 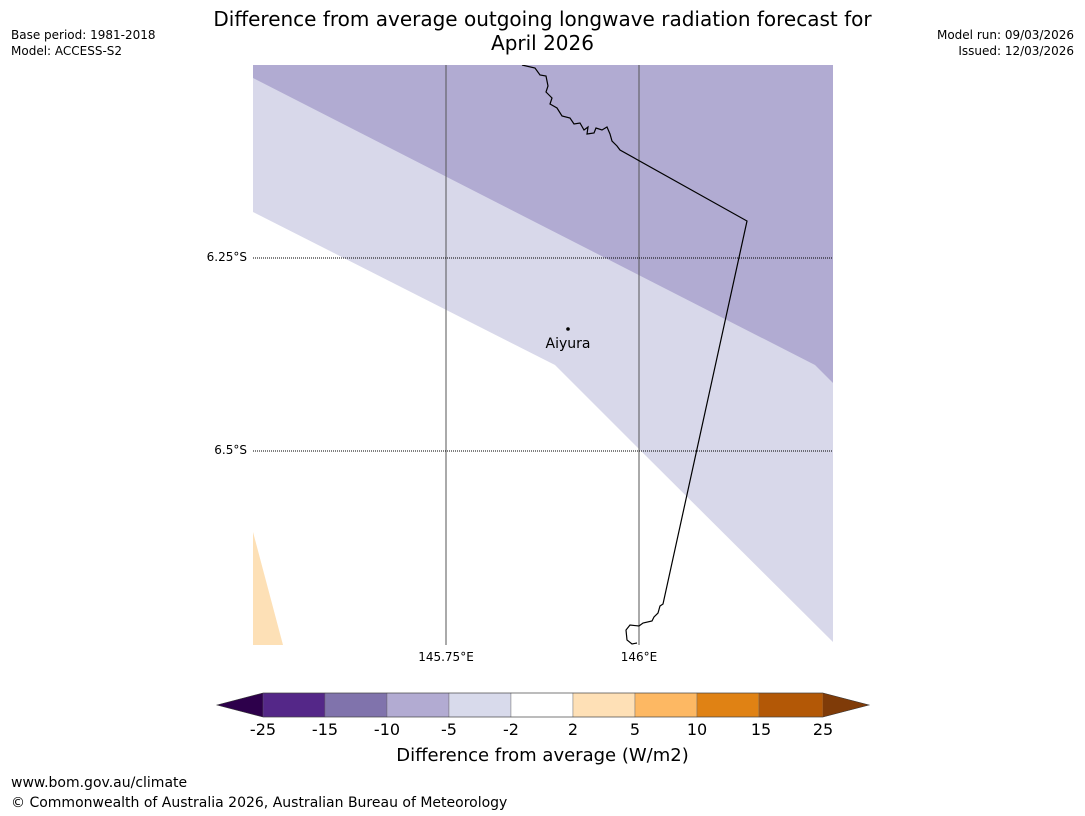 I want to click on issued-date: Issued: 12/03/2026, so click(x=1016, y=51).